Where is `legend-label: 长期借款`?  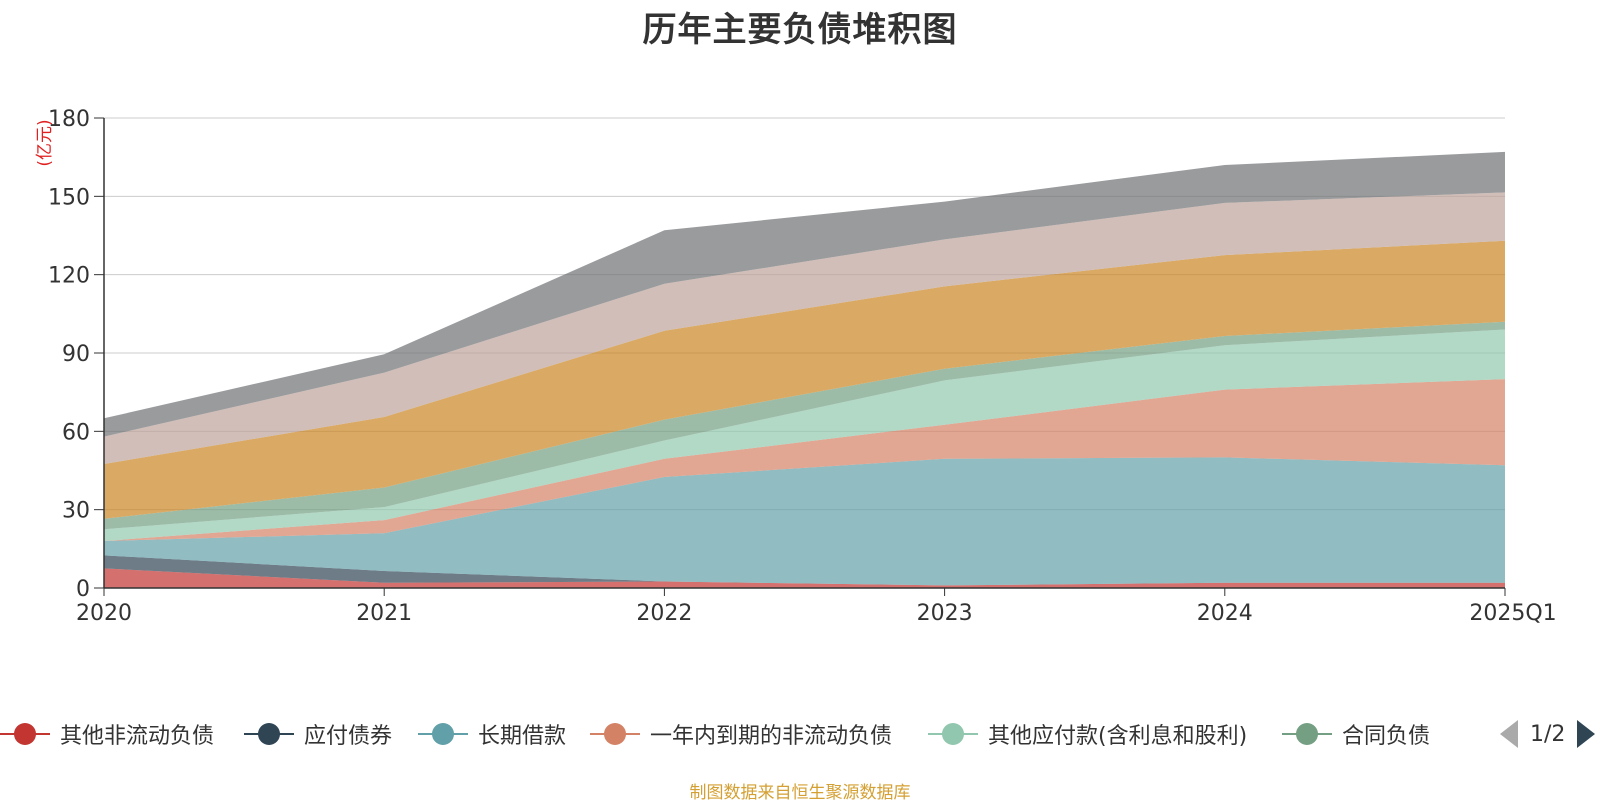
legend-label: 长期借款 is located at coordinates (522, 736).